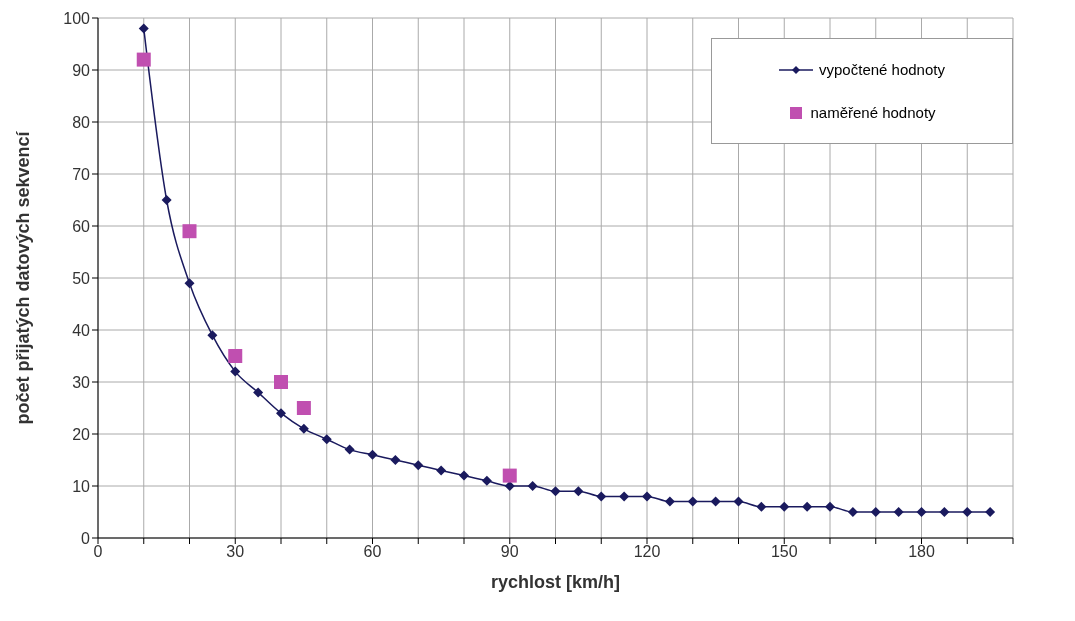 The width and height of the screenshot is (1075, 621). I want to click on x-tick-label: 30, so click(235, 552).